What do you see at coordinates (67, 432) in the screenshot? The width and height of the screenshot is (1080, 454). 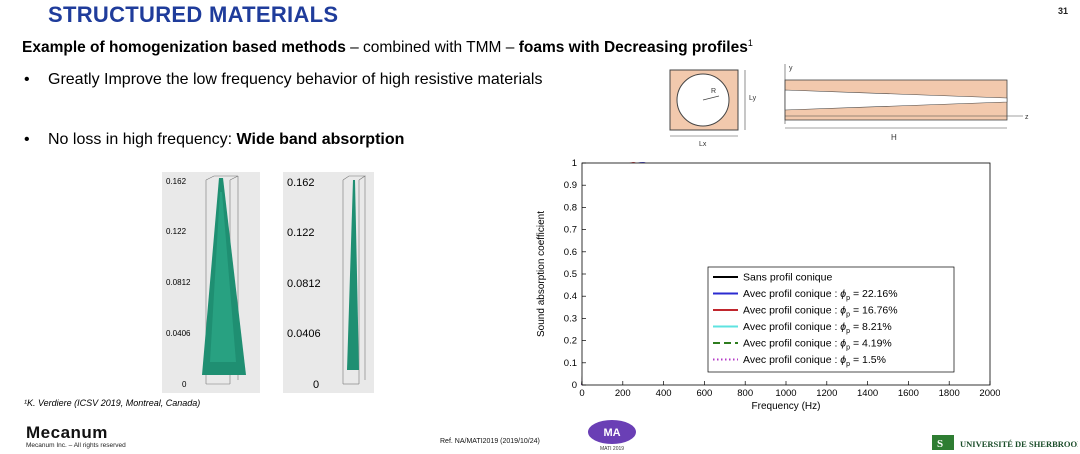 I see `mecanum-logo: Mecanum` at bounding box center [67, 432].